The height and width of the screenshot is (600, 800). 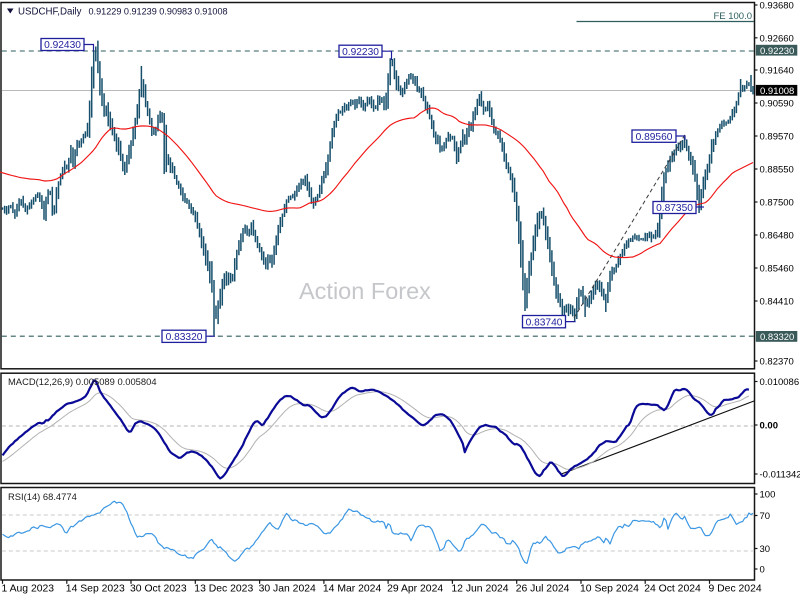 I want to click on svg-text: 10 Sep 2024, so click(x=609, y=589).